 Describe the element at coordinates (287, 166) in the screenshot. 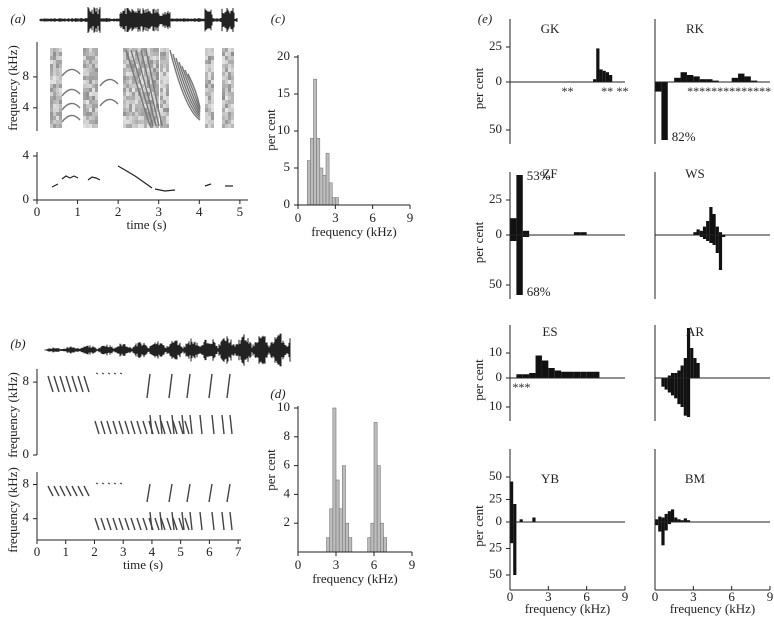

I see `y-tick-label: 5` at that location.